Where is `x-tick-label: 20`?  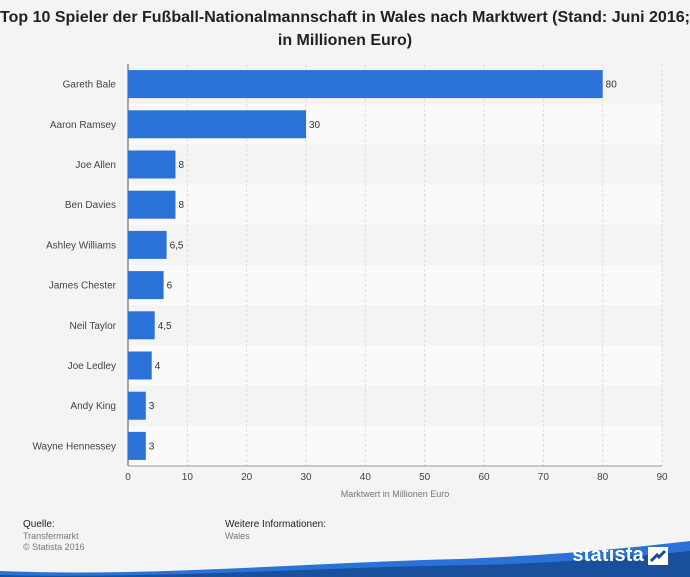 x-tick-label: 20 is located at coordinates (247, 477).